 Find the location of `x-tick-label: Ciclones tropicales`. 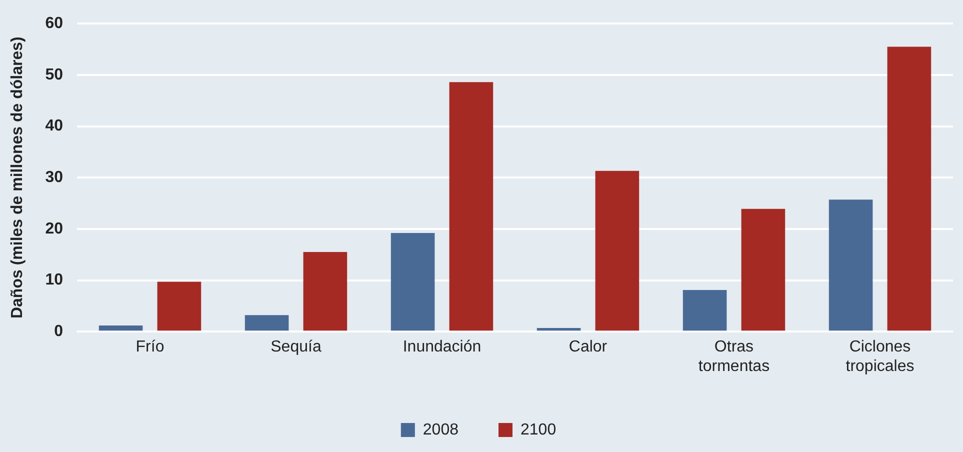

x-tick-label: Ciclones tropicales is located at coordinates (880, 356).